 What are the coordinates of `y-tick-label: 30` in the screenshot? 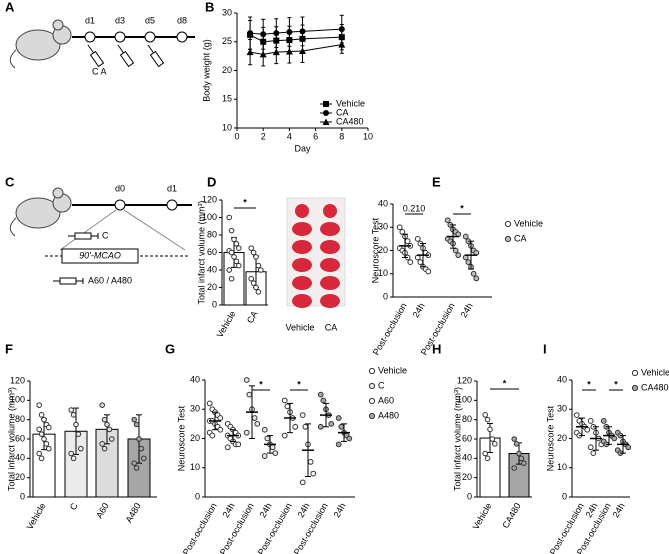 It's located at (195, 409).